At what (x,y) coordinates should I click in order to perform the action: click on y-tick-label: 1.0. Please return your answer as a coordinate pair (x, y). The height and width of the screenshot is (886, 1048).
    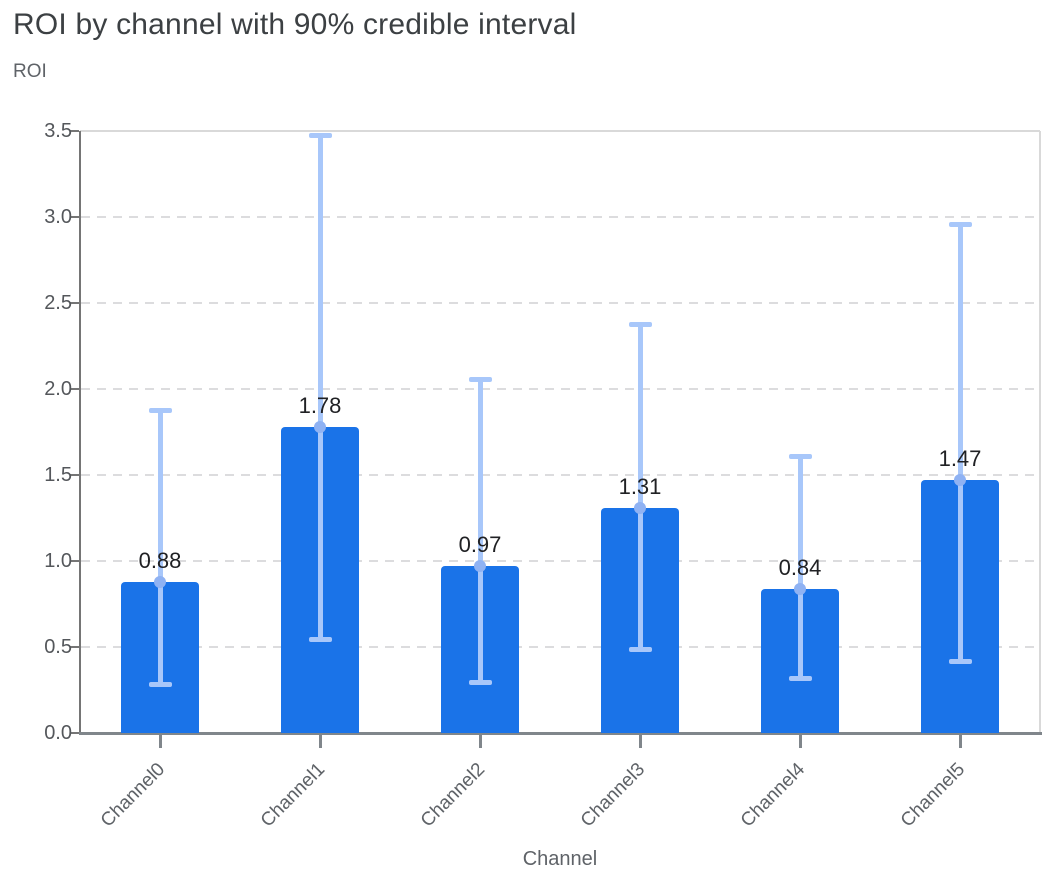
    Looking at the image, I should click on (58, 561).